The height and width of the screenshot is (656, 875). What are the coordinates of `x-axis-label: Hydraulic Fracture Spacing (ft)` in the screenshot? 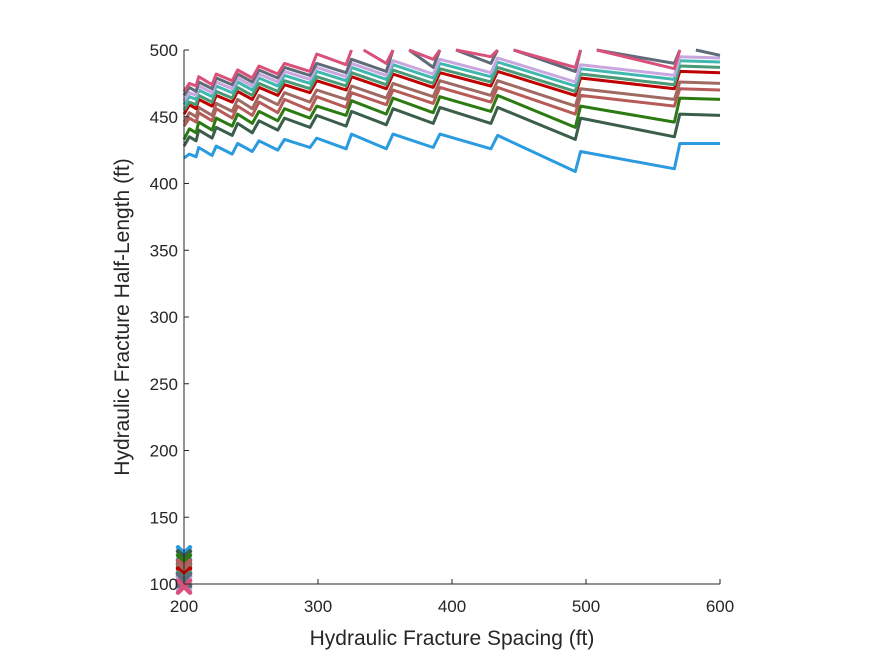 It's located at (452, 638).